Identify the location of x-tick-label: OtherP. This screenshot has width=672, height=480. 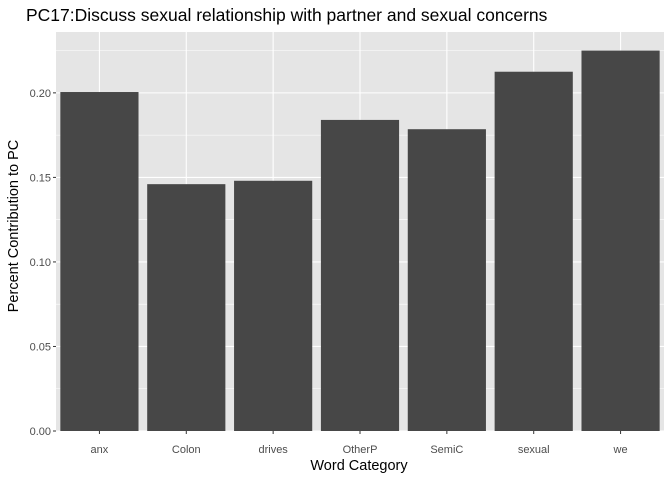
(360, 450).